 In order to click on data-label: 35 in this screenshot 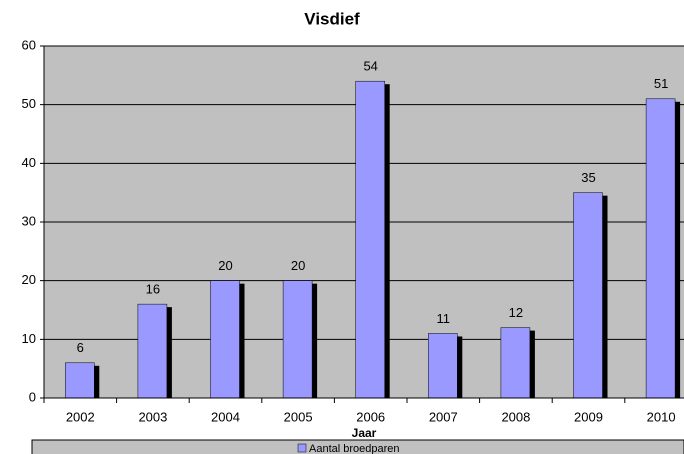, I will do `click(588, 177)`.